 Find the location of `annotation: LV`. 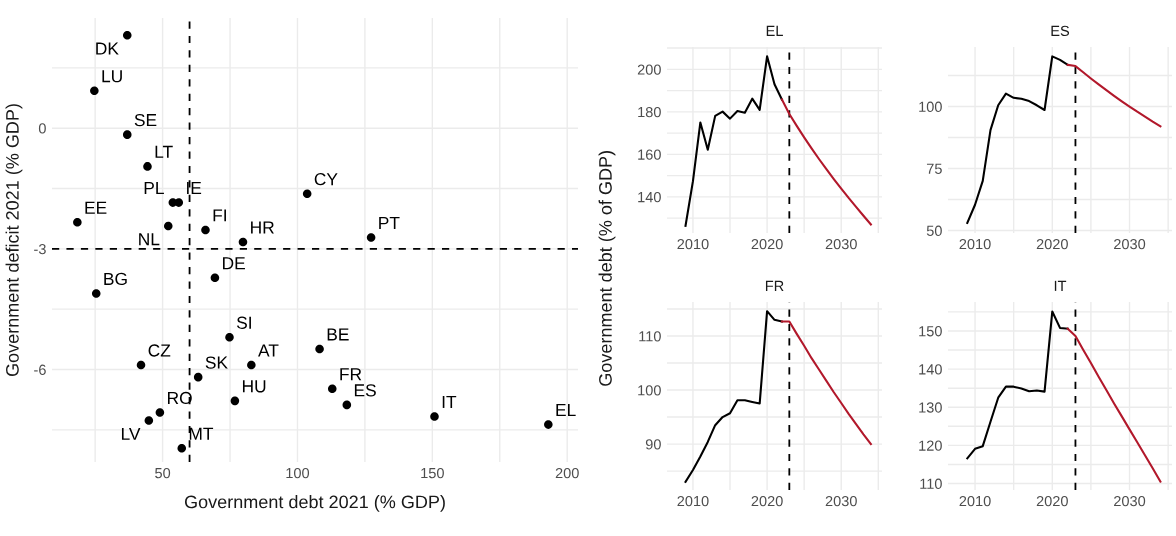

annotation: LV is located at coordinates (131, 433).